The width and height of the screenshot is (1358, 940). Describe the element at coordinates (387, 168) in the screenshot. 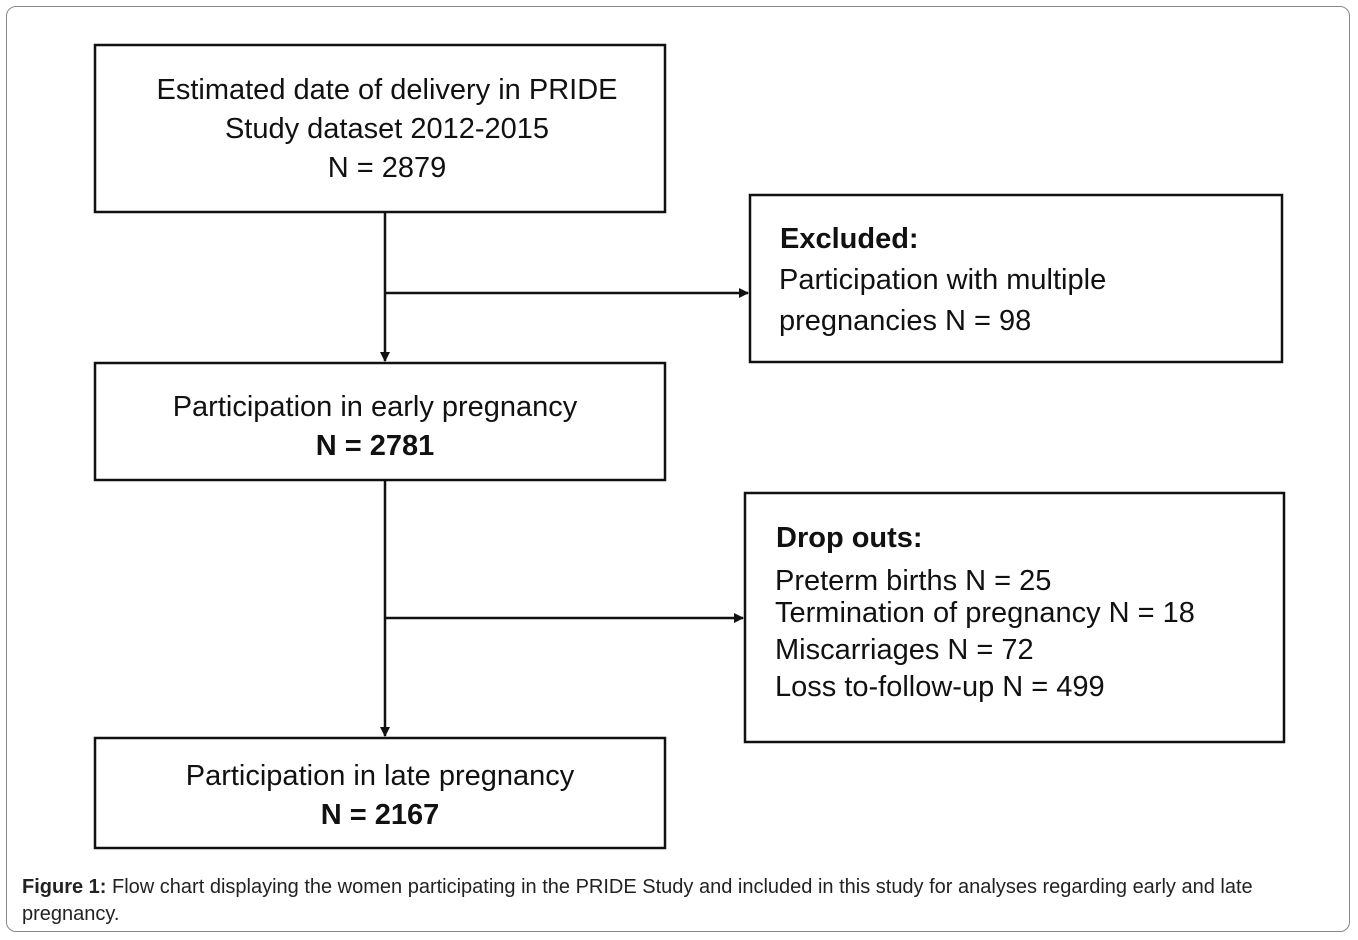

I see `node-text: N = 2879` at that location.